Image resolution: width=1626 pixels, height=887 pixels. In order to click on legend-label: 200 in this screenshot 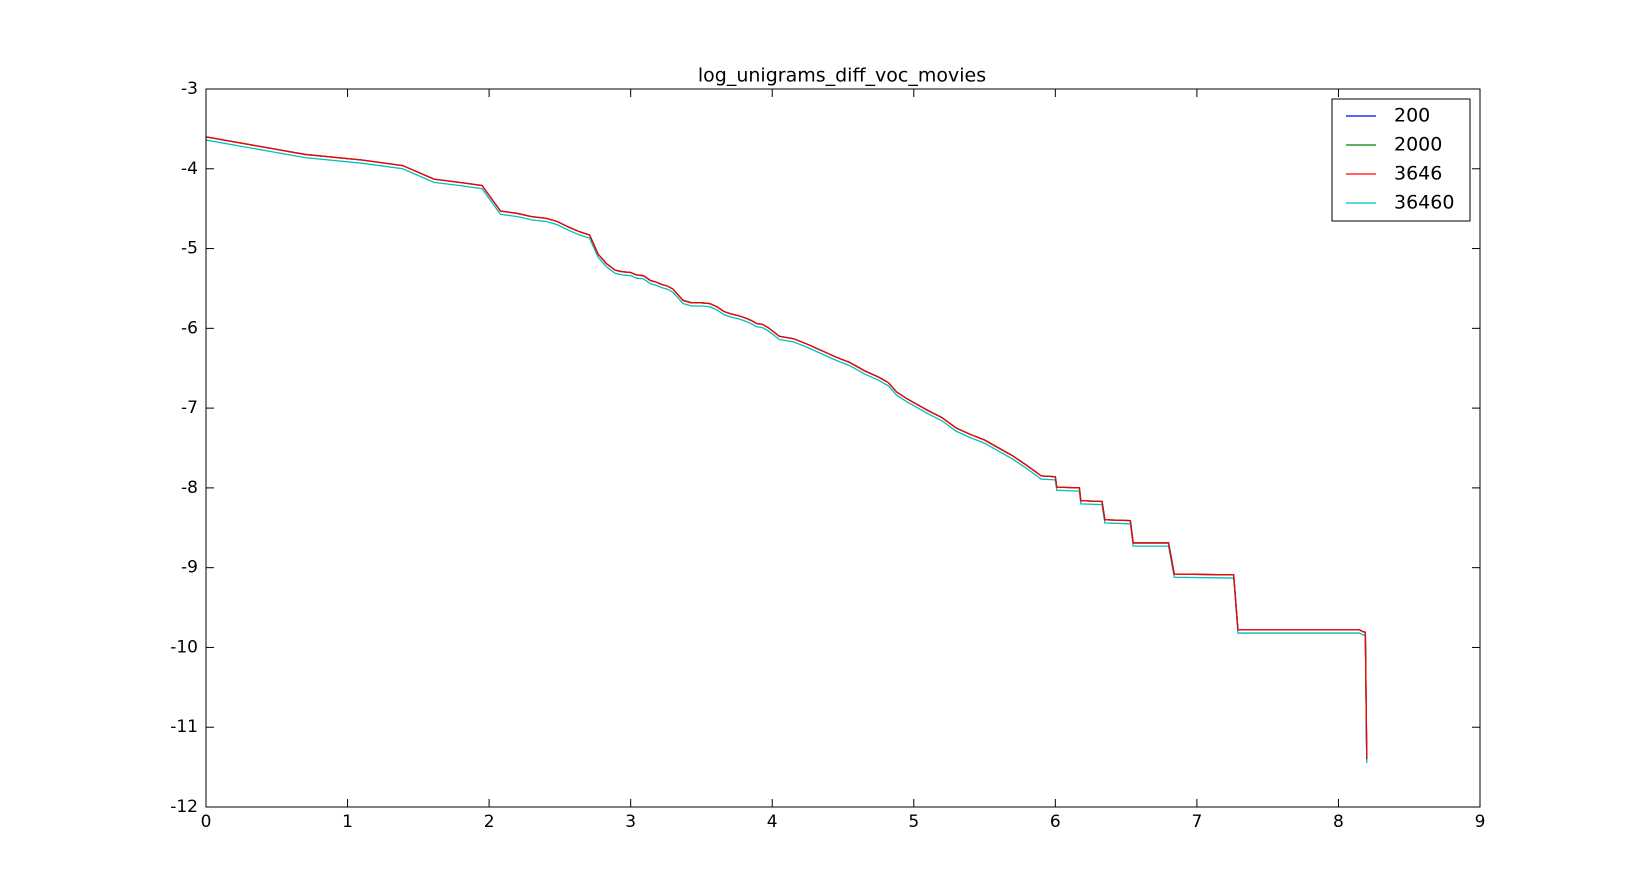, I will do `click(1412, 116)`.